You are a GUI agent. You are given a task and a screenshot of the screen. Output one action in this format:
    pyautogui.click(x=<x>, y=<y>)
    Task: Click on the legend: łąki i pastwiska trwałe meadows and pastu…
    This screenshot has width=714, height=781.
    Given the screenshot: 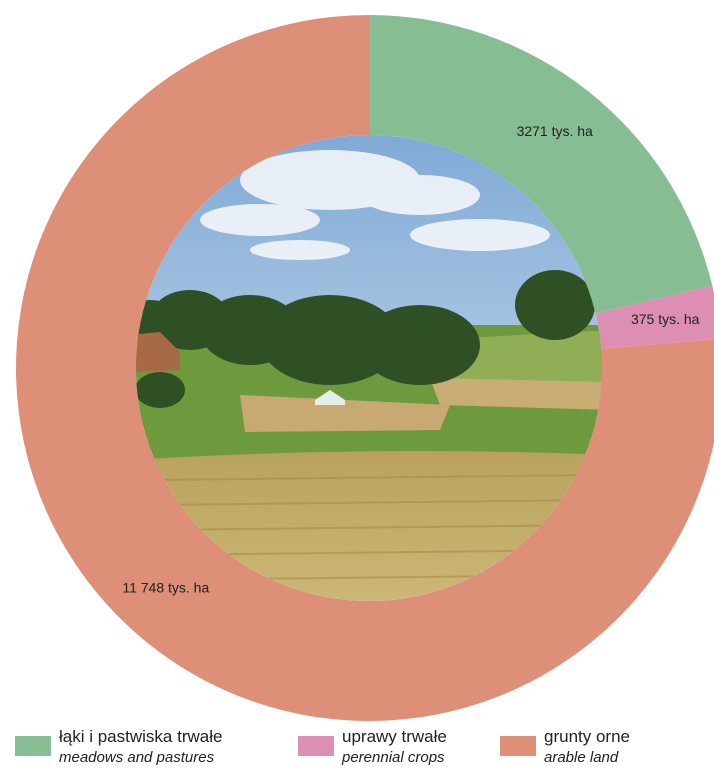 What is the action you would take?
    pyautogui.click(x=322, y=746)
    